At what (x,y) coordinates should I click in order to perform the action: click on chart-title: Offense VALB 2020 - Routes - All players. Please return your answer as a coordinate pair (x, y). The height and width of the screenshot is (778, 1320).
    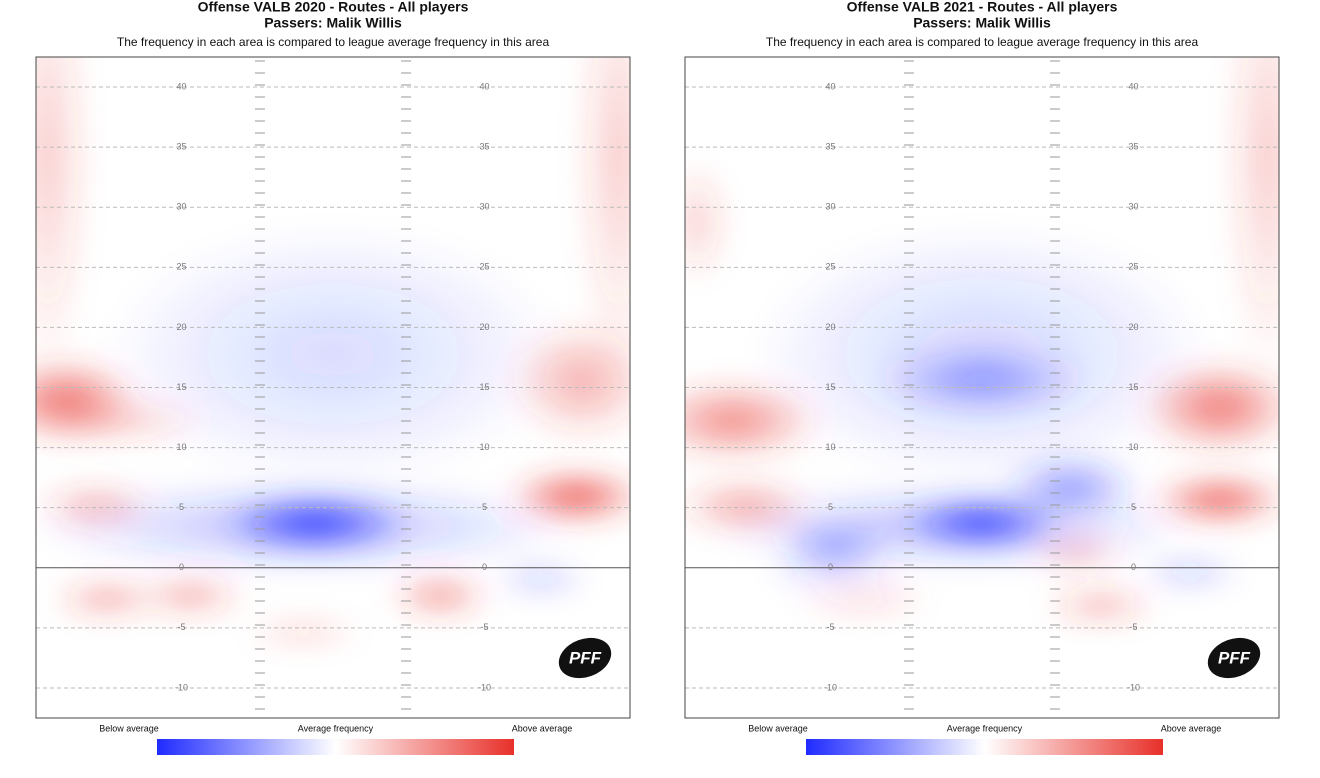
    Looking at the image, I should click on (333, 7).